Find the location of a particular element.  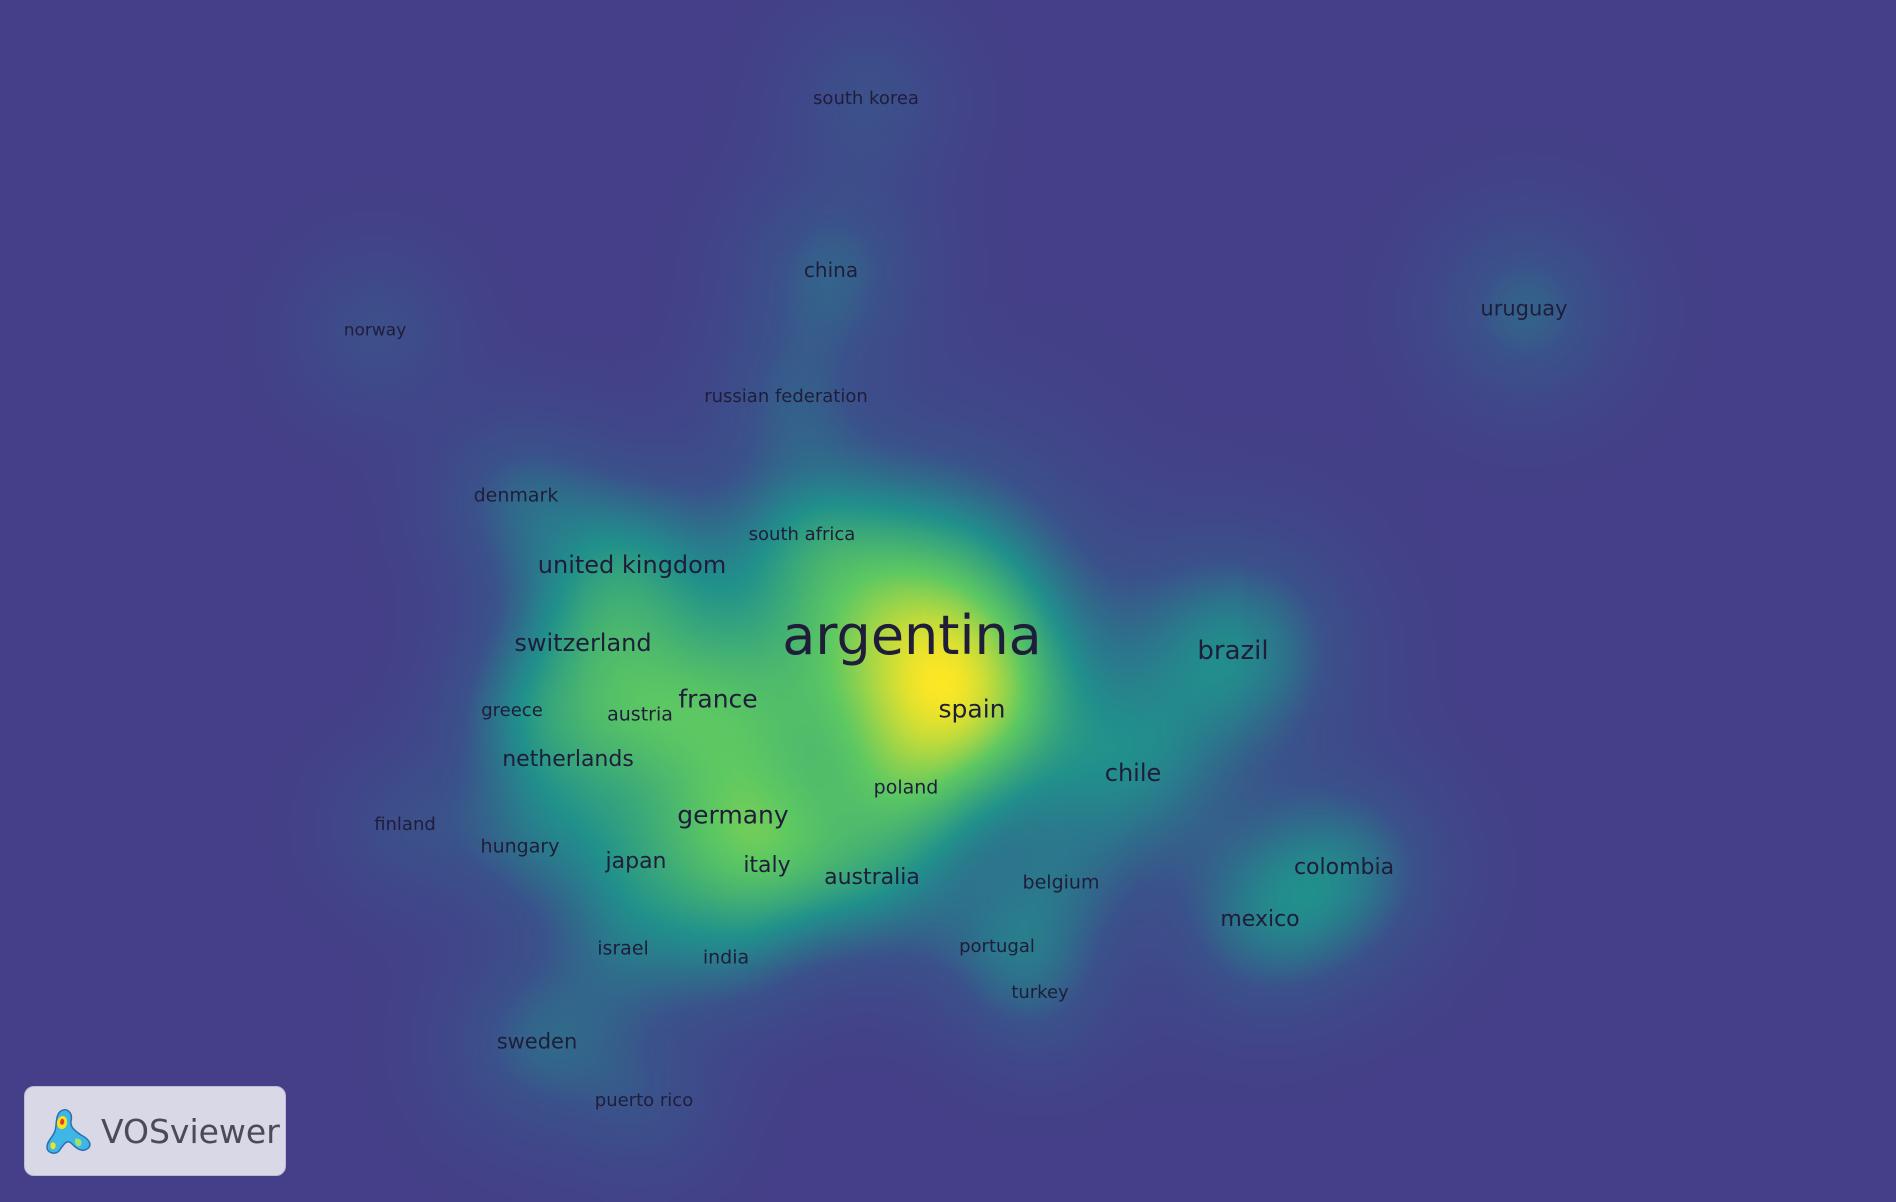

country-label-south-korea: south korea is located at coordinates (866, 98).